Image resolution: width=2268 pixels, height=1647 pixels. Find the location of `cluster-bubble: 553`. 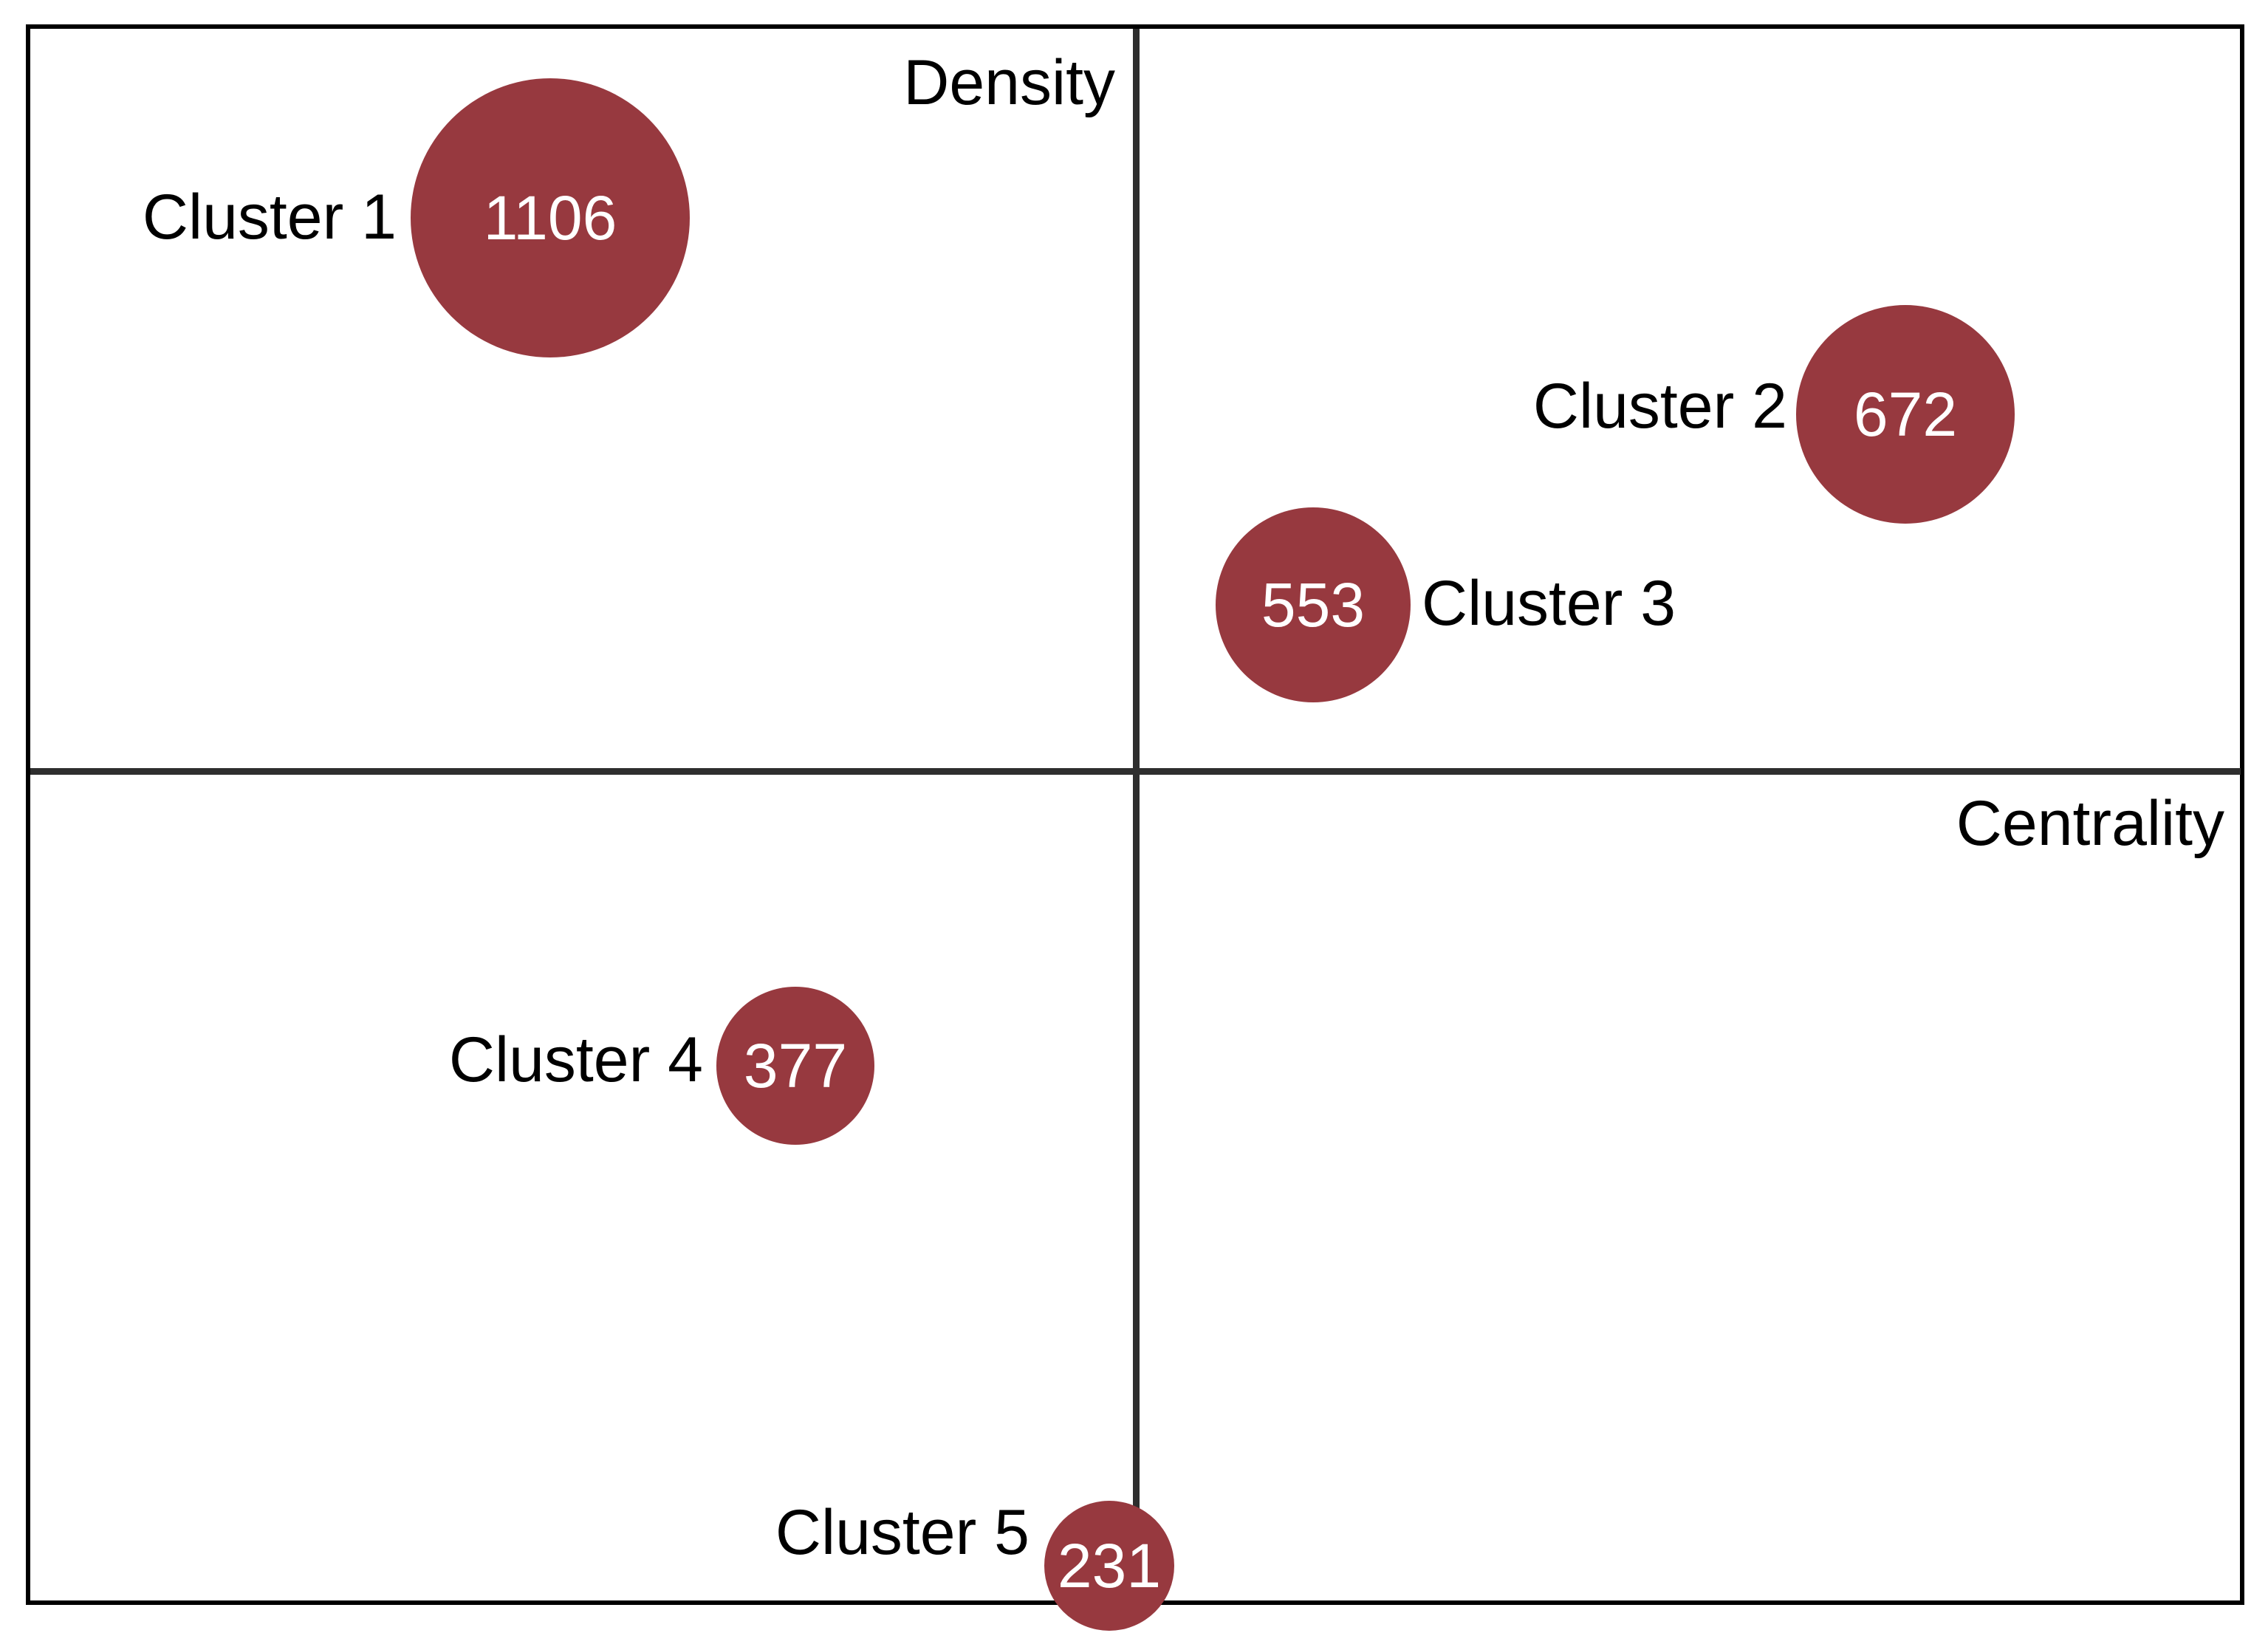

cluster-bubble: 553 is located at coordinates (1313, 605).